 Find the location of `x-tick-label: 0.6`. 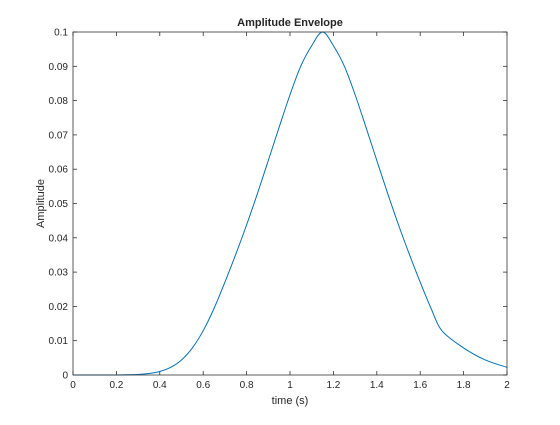

x-tick-label: 0.6 is located at coordinates (203, 385).